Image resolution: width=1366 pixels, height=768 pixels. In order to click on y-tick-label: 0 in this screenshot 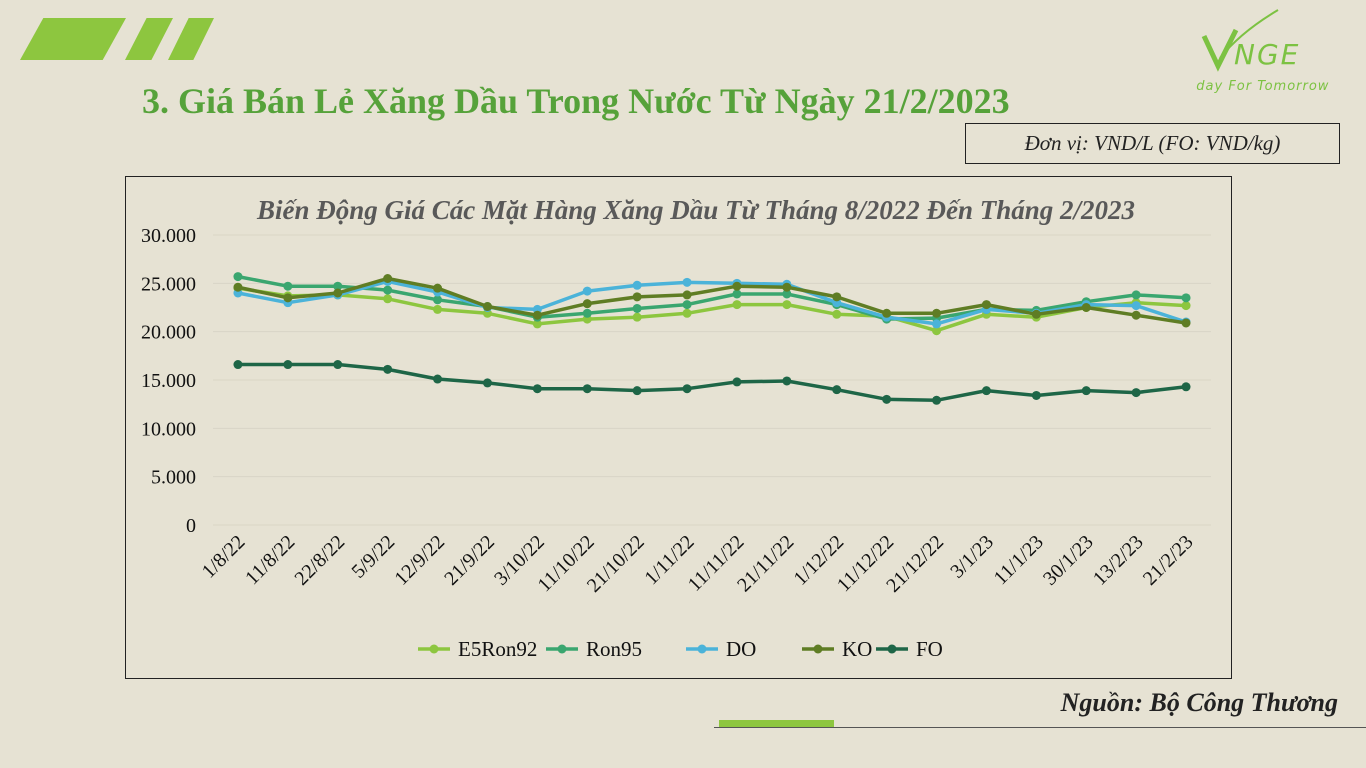, I will do `click(191, 526)`.